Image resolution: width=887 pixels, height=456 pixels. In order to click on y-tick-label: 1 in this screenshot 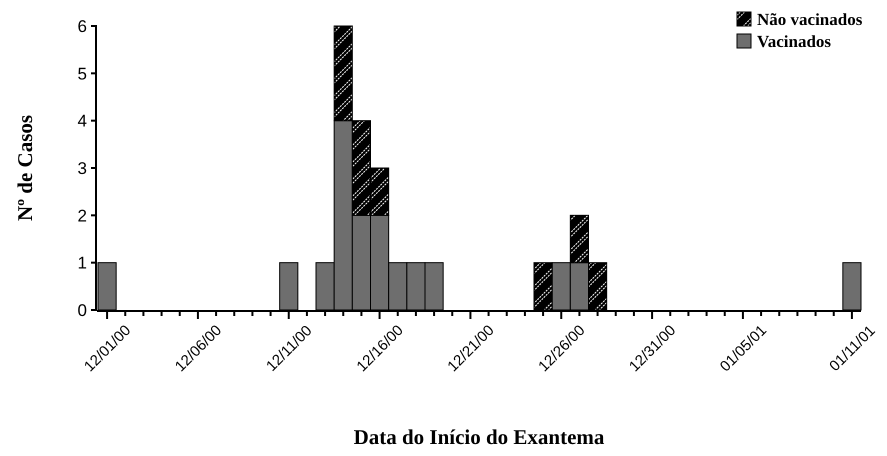, I will do `click(82, 263)`.